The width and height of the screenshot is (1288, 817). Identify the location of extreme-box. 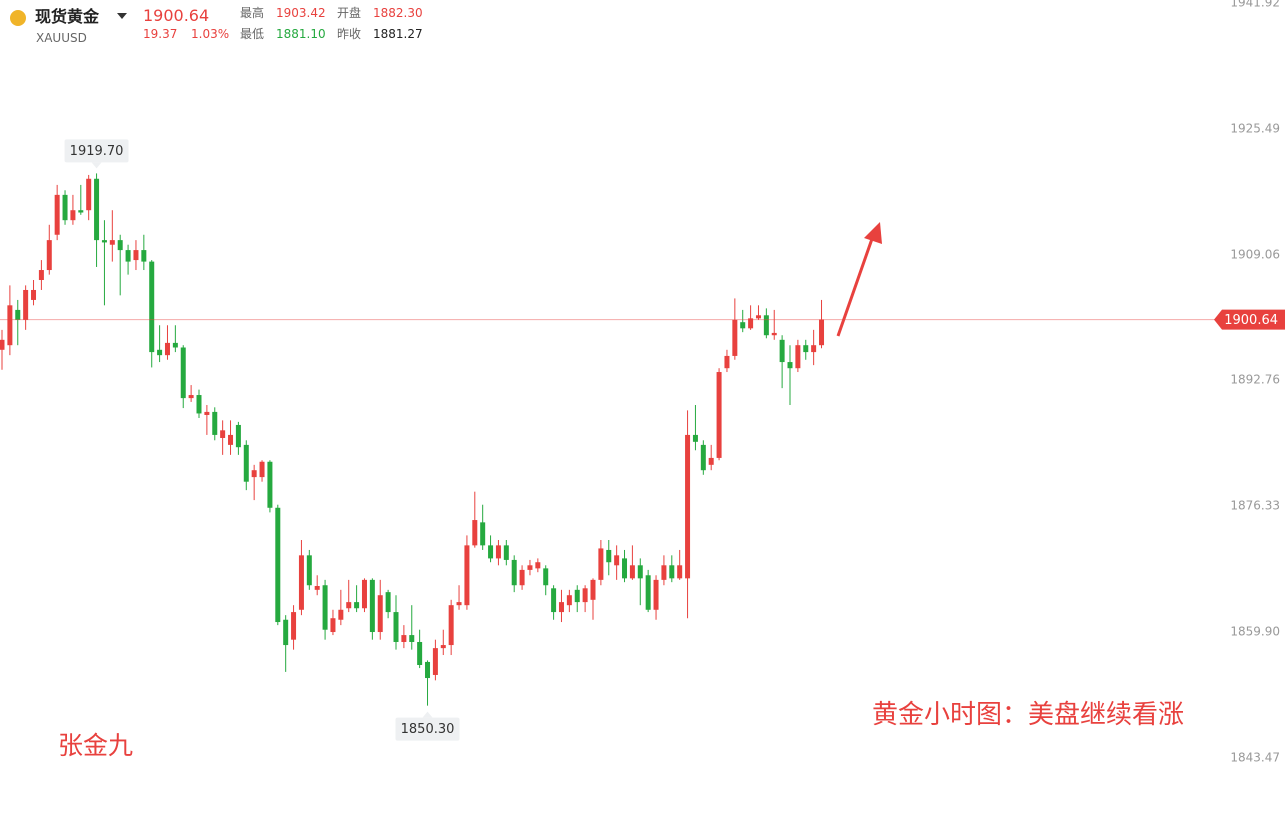
(427, 729).